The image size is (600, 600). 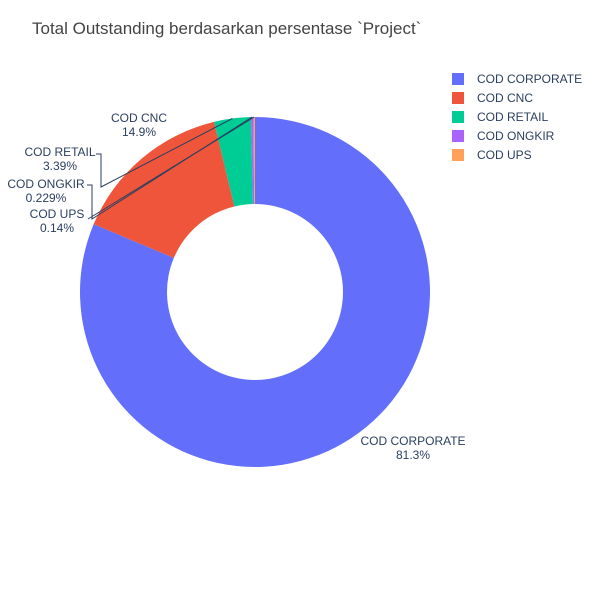 What do you see at coordinates (139, 132) in the screenshot?
I see `label-percent-1: 14.9%` at bounding box center [139, 132].